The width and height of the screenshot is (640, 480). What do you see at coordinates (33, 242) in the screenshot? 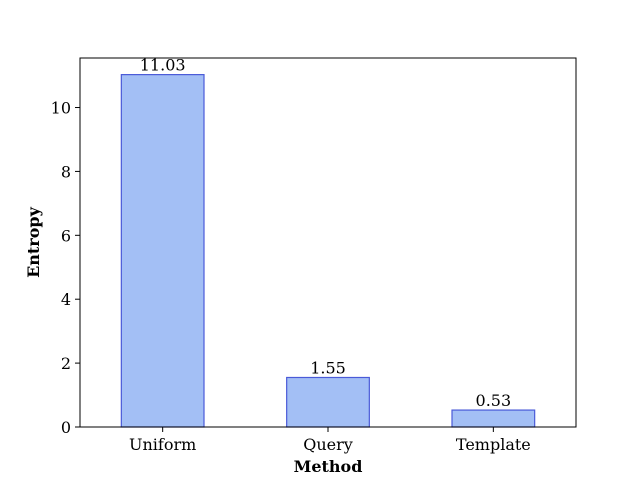
I see `y-axis-title: Entropy` at bounding box center [33, 242].